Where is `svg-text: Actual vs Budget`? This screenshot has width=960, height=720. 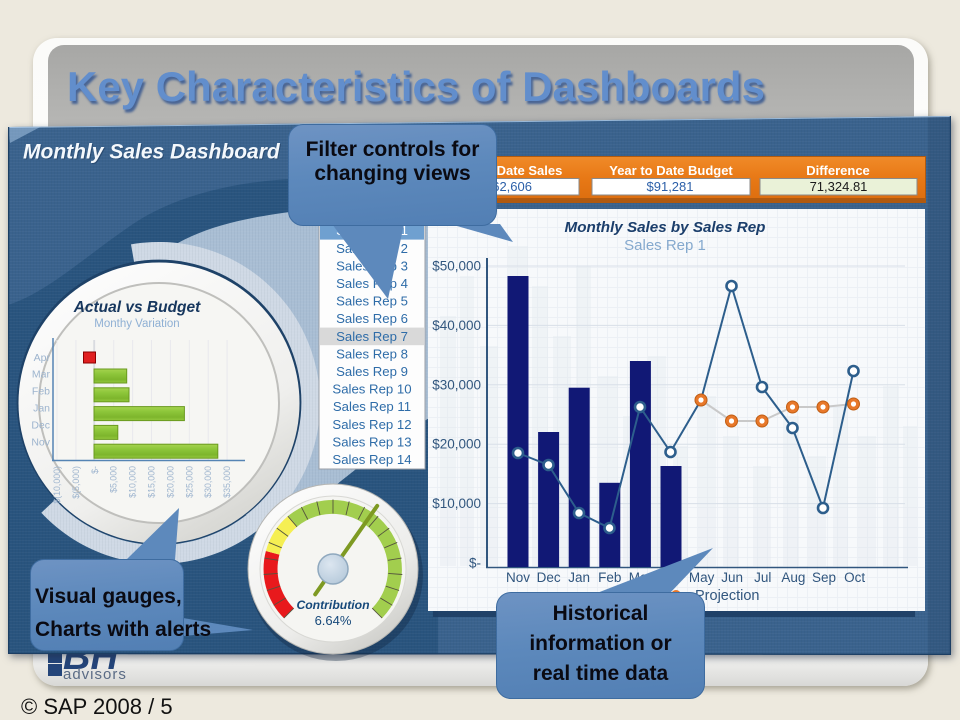
svg-text: Actual vs Budget is located at coordinates (137, 307).